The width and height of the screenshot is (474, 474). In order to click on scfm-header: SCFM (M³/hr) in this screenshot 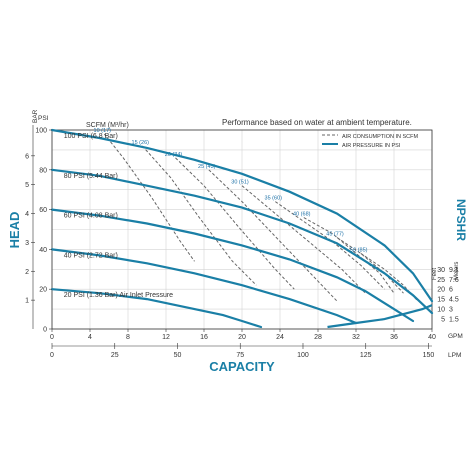, I will do `click(107, 125)`.